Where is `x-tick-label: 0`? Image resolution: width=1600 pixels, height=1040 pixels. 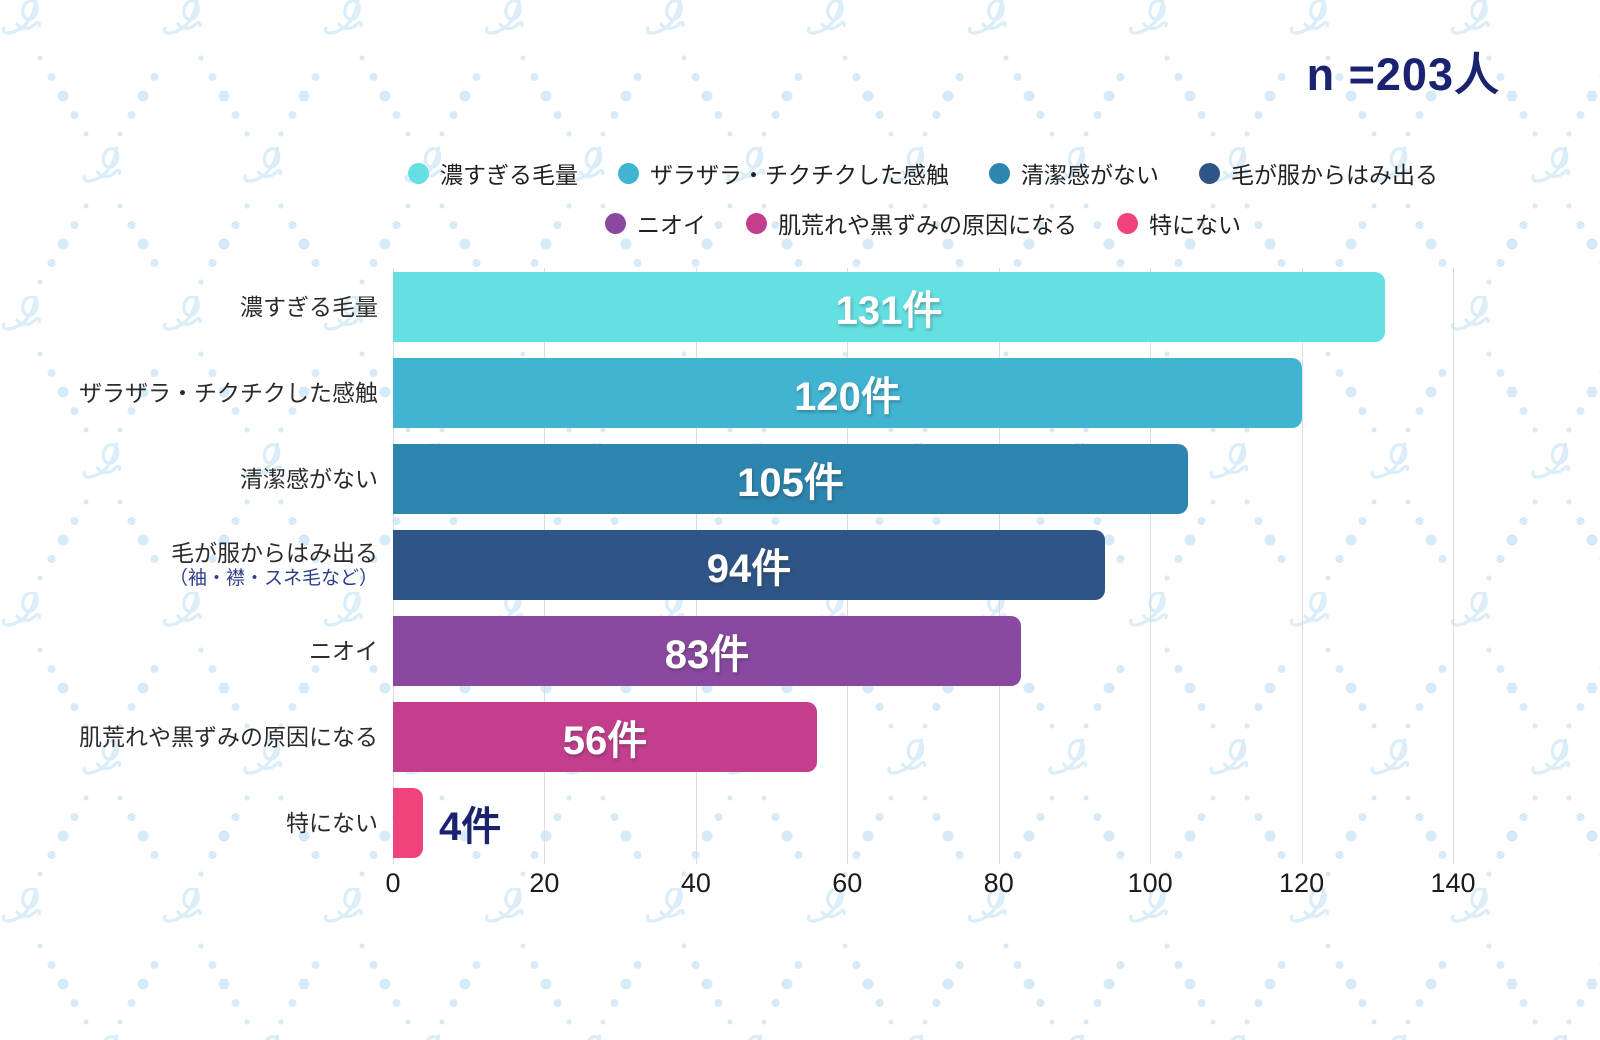
x-tick-label: 0 is located at coordinates (393, 883).